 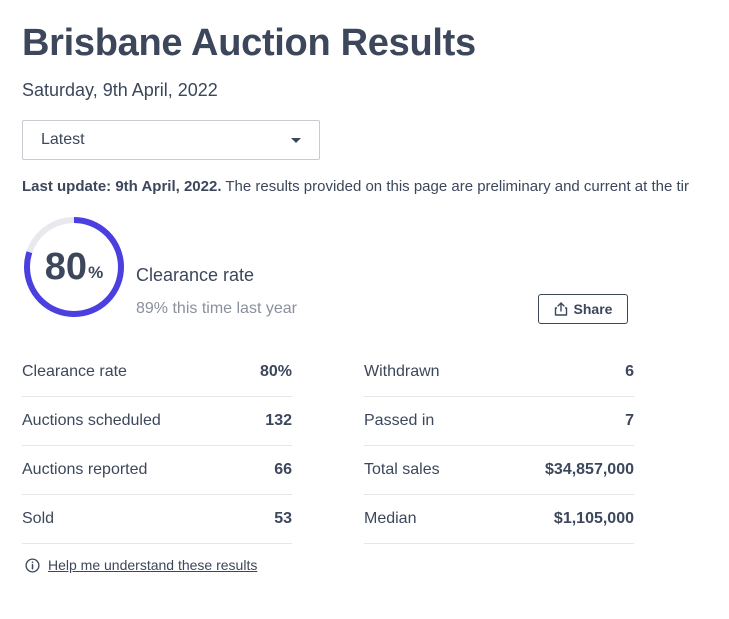 What do you see at coordinates (216, 308) in the screenshot?
I see `clearance-last-year: 89% this time last year` at bounding box center [216, 308].